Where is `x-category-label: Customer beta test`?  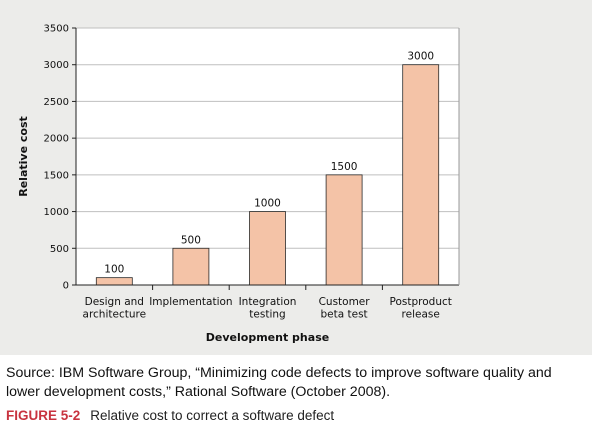
x-category-label: Customer beta test is located at coordinates (345, 308).